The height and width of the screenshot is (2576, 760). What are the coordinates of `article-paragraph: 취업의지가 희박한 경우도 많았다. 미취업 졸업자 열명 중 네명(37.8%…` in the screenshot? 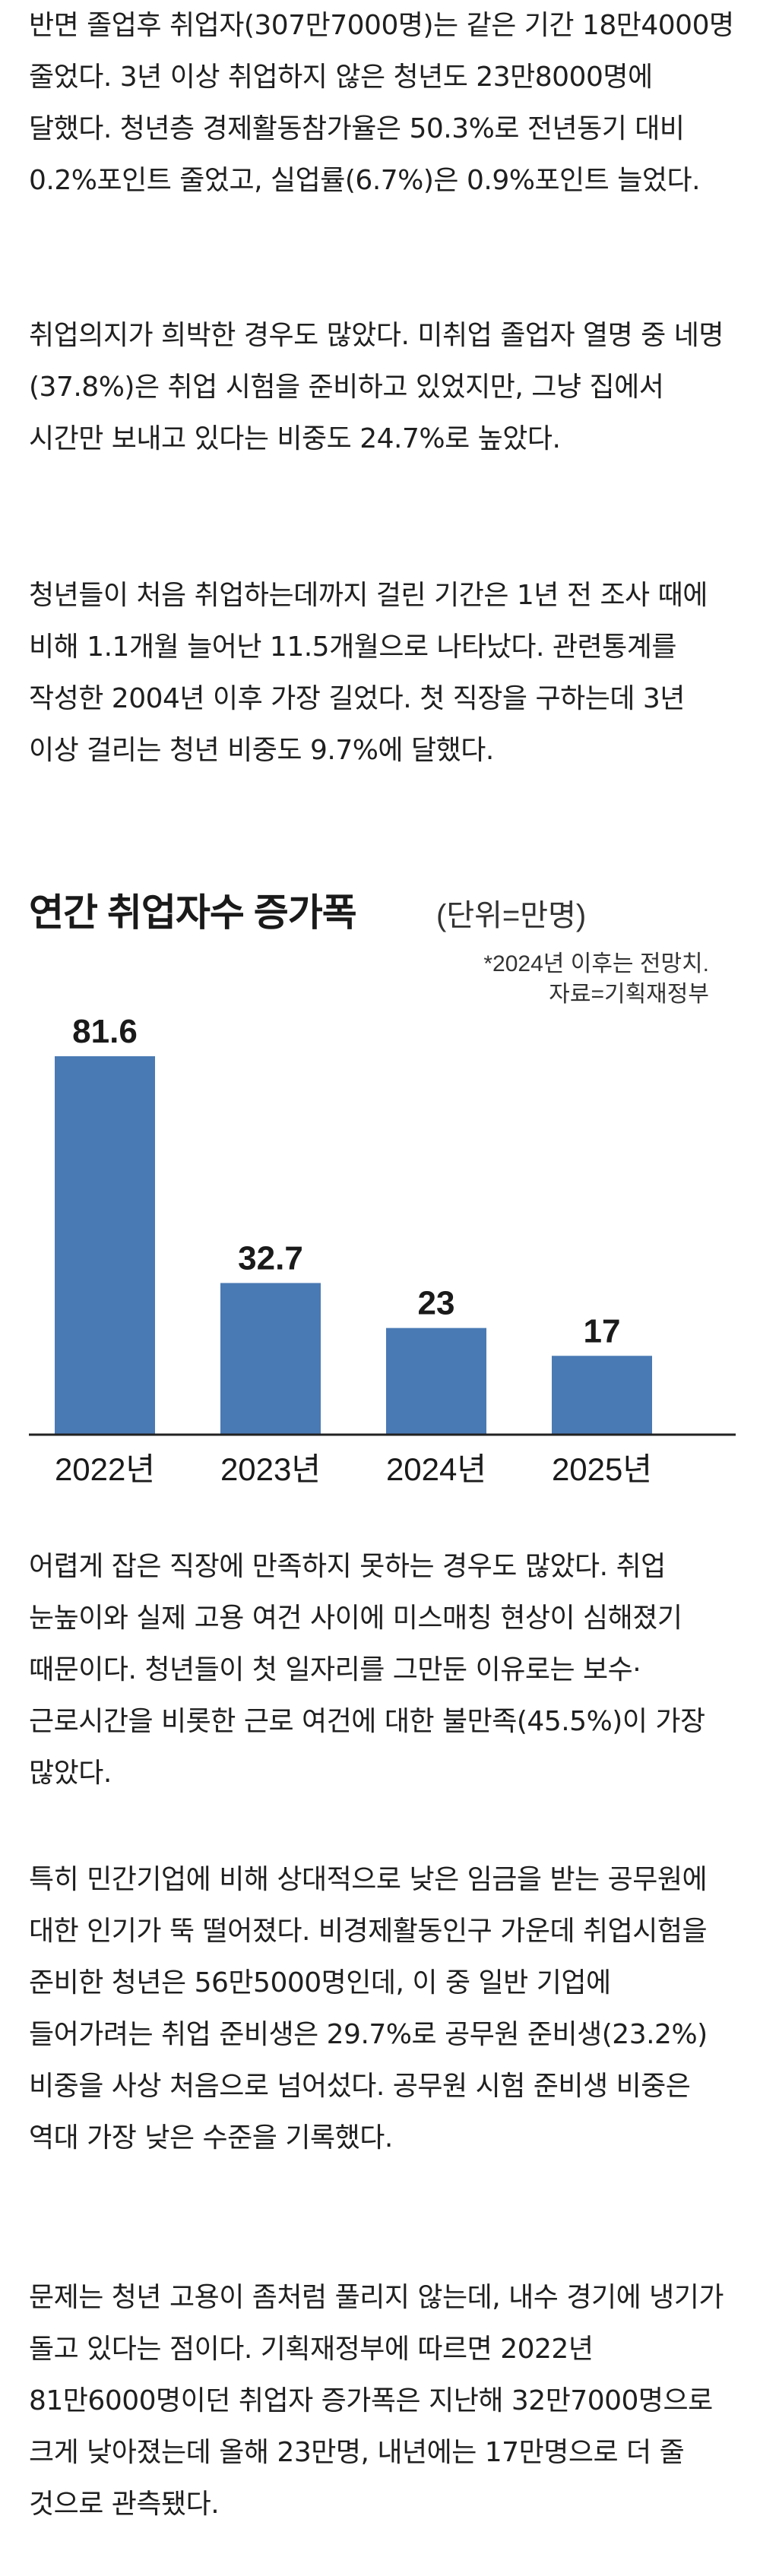 It's located at (377, 387).